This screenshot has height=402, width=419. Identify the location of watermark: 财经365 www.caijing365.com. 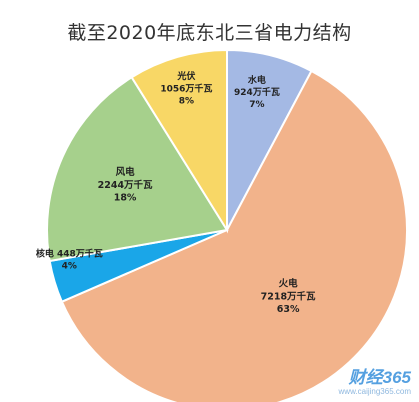
(375, 382).